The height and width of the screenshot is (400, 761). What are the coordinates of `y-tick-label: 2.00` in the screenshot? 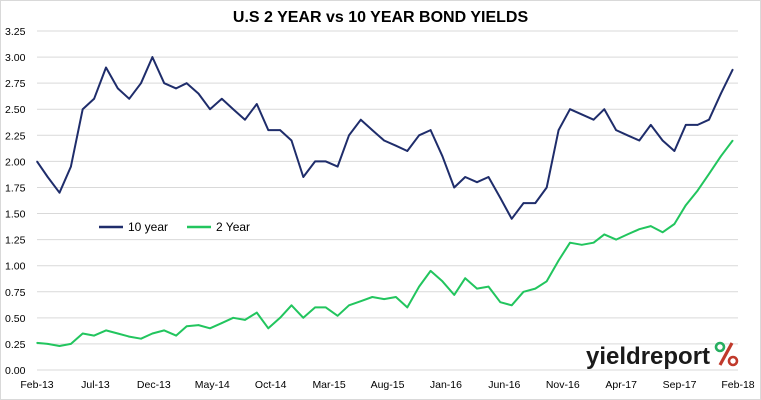 It's located at (15, 162).